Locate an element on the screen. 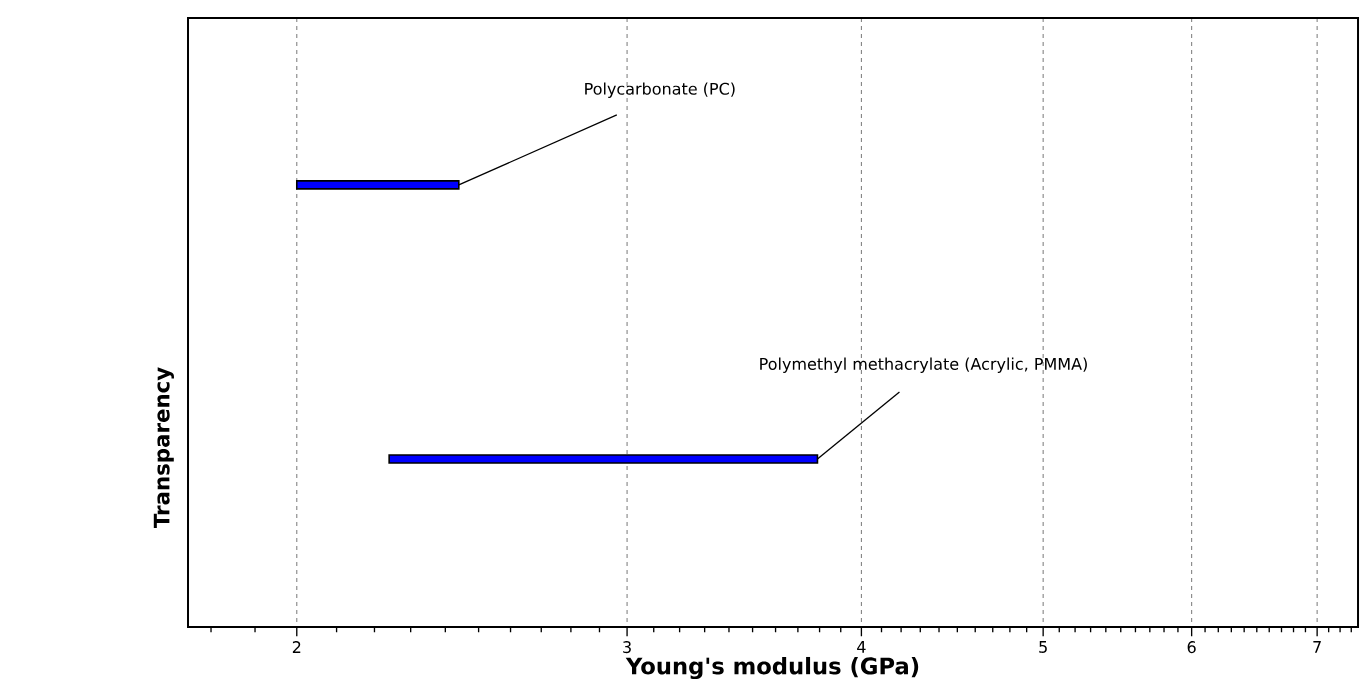 Image resolution: width=1363 pixels, height=700 pixels. annotation: Polycarbonate (PC) is located at coordinates (660, 90).